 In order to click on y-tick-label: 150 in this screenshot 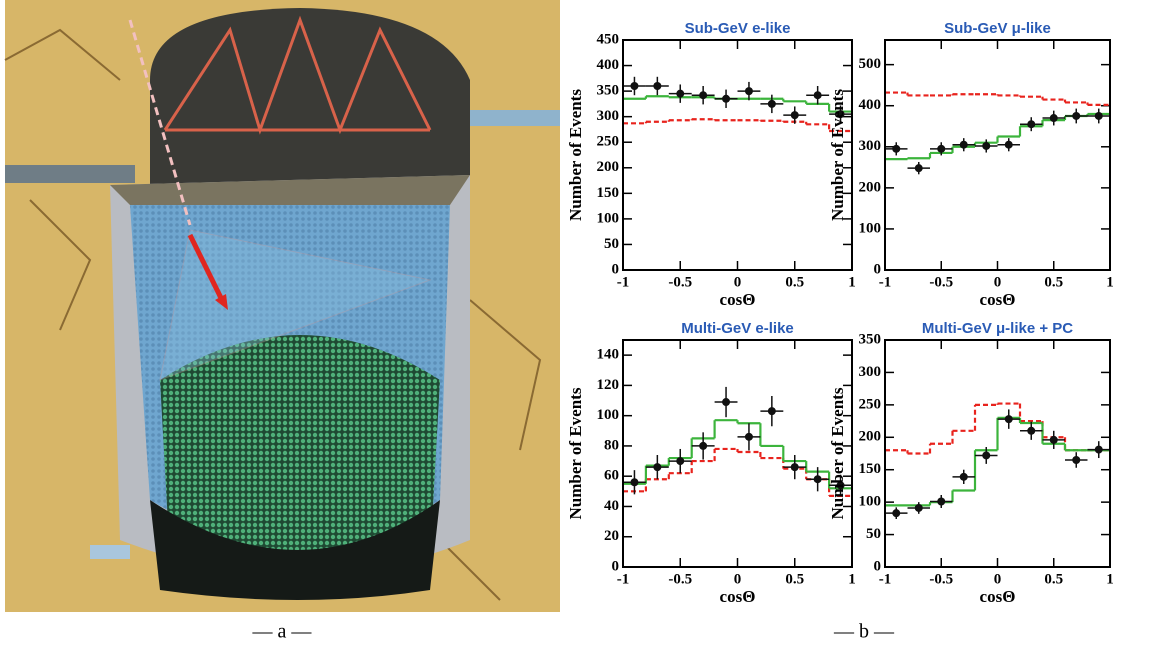, I will do `click(608, 193)`.